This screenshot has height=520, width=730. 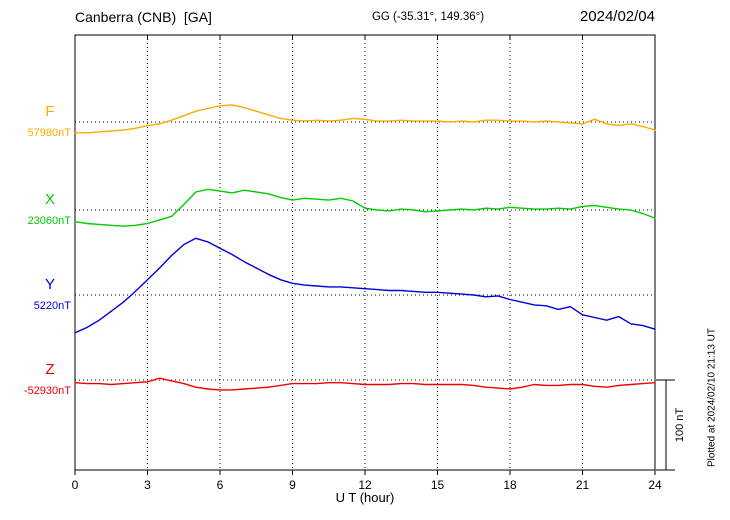 I want to click on x-tick-label: 18, so click(x=510, y=485).